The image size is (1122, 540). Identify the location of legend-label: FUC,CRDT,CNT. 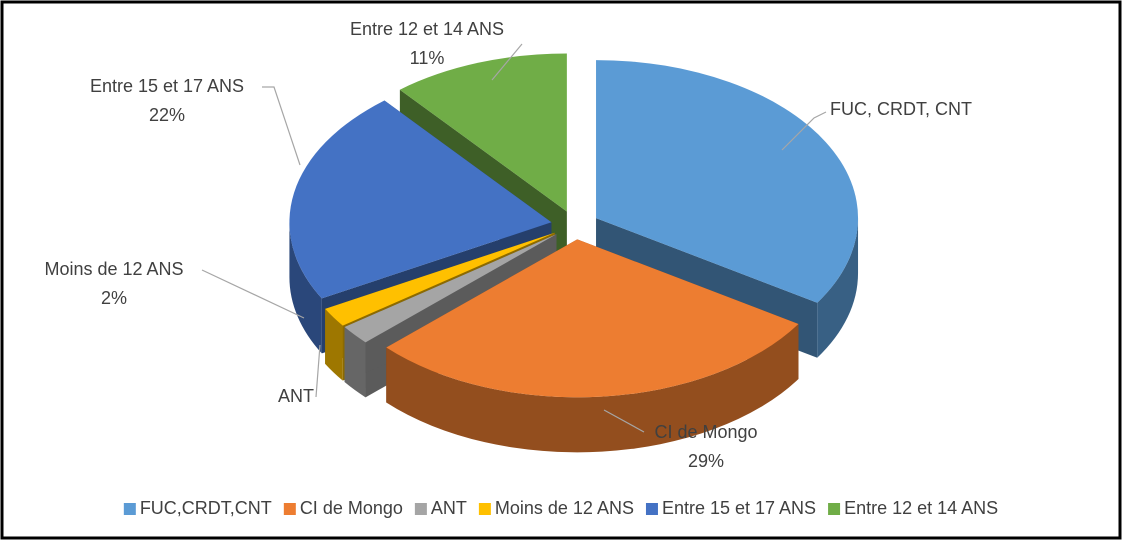
(206, 508).